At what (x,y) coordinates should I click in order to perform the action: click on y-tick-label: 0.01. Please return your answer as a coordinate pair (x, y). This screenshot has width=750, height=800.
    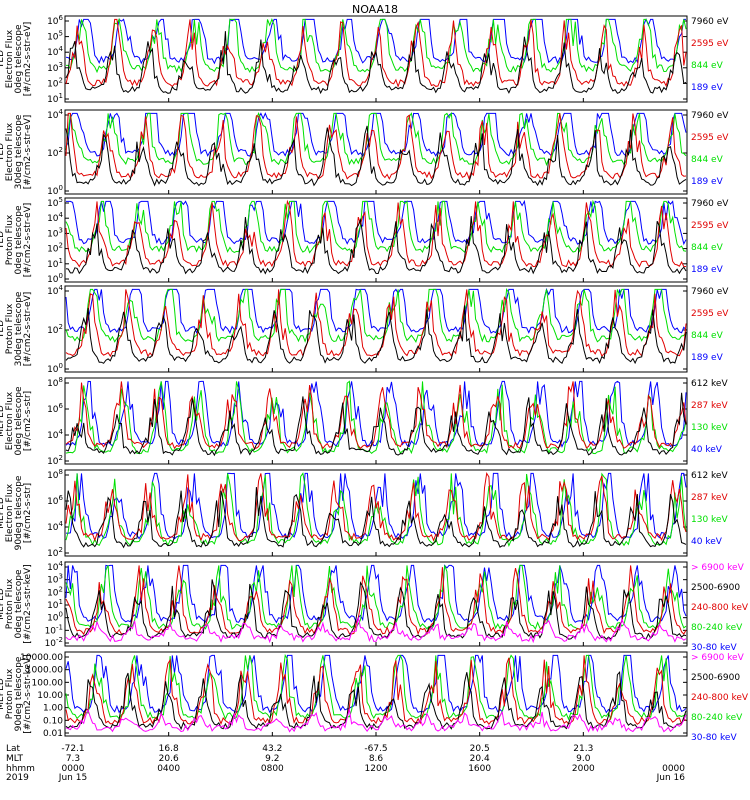
    Looking at the image, I should click on (53, 734).